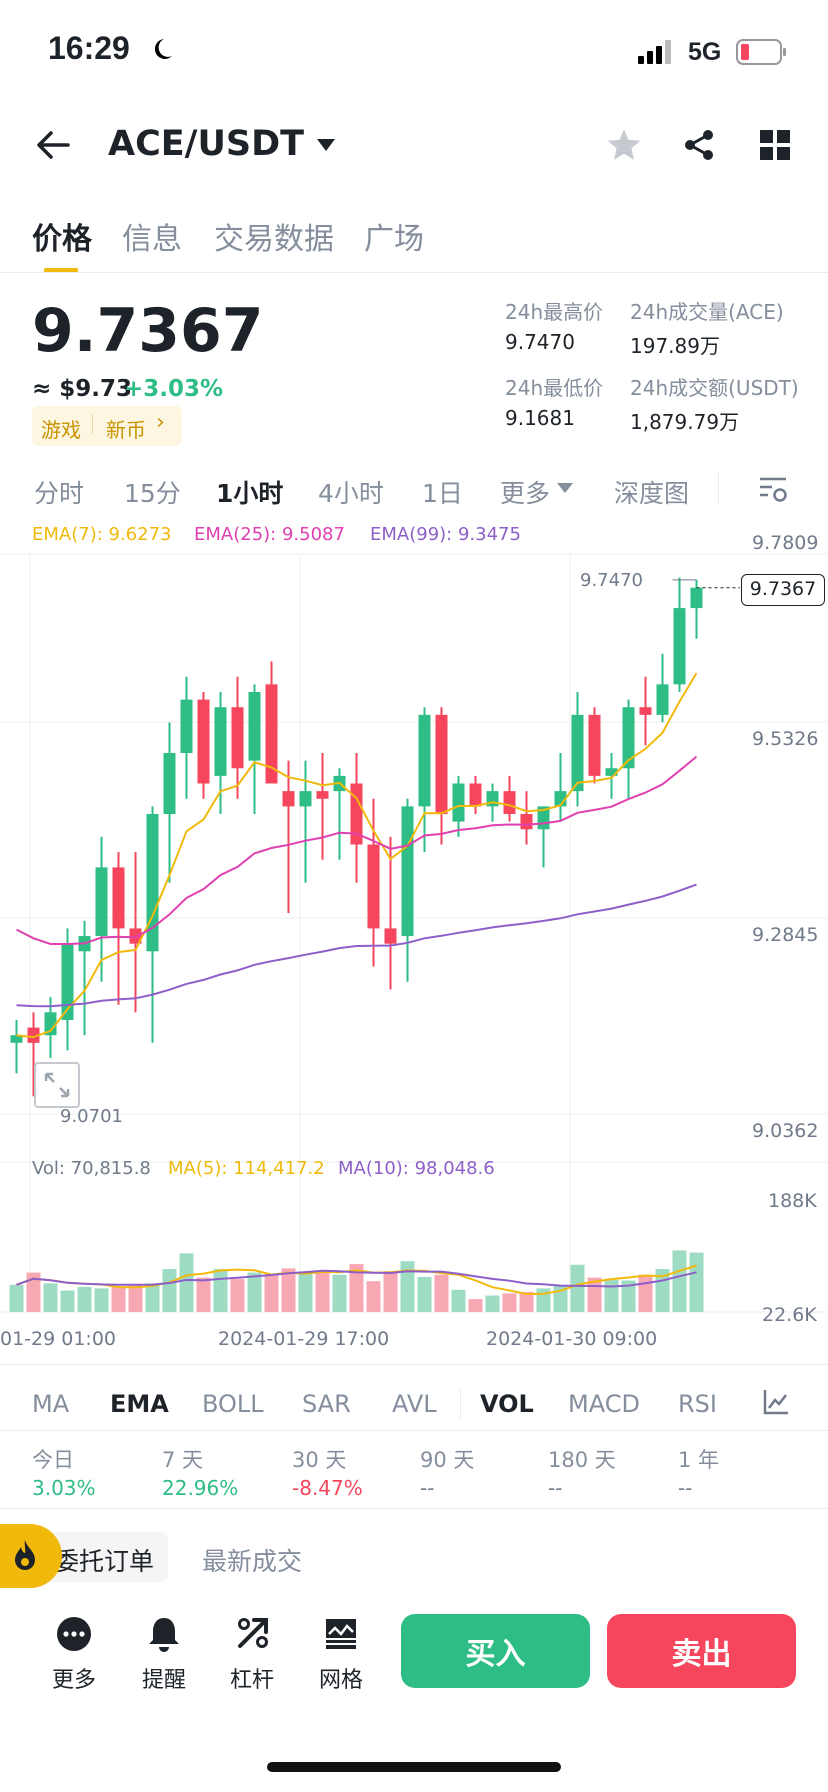 This screenshot has height=1792, width=828. I want to click on pair-title: ACE/USDT, so click(206, 144).